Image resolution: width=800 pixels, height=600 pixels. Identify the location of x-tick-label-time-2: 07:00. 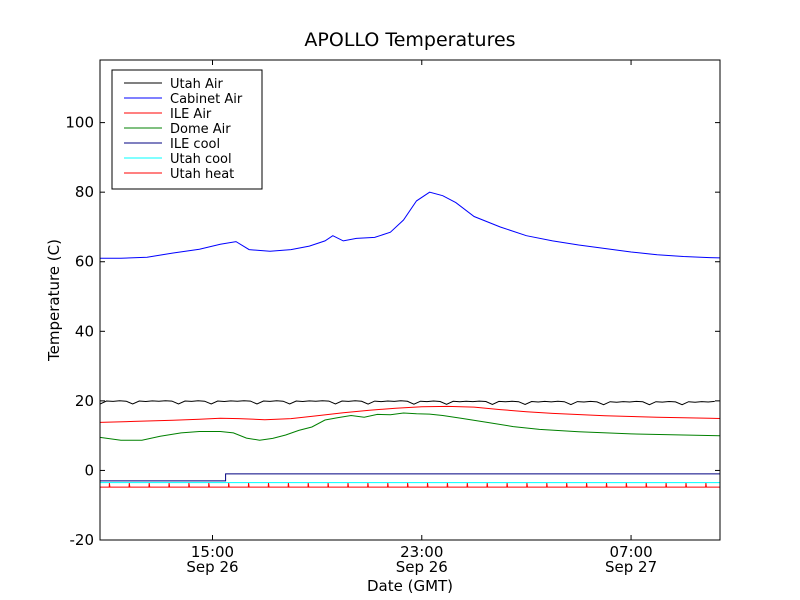
(630, 552).